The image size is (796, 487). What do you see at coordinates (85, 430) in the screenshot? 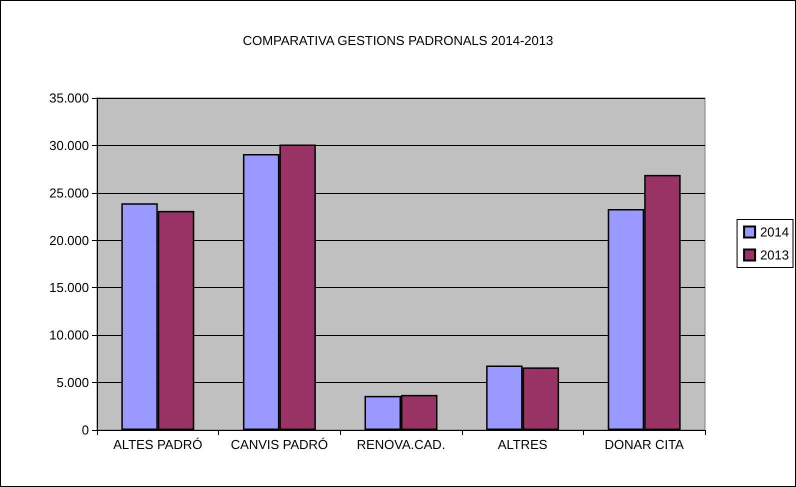
I see `y-tick-label: 0` at bounding box center [85, 430].